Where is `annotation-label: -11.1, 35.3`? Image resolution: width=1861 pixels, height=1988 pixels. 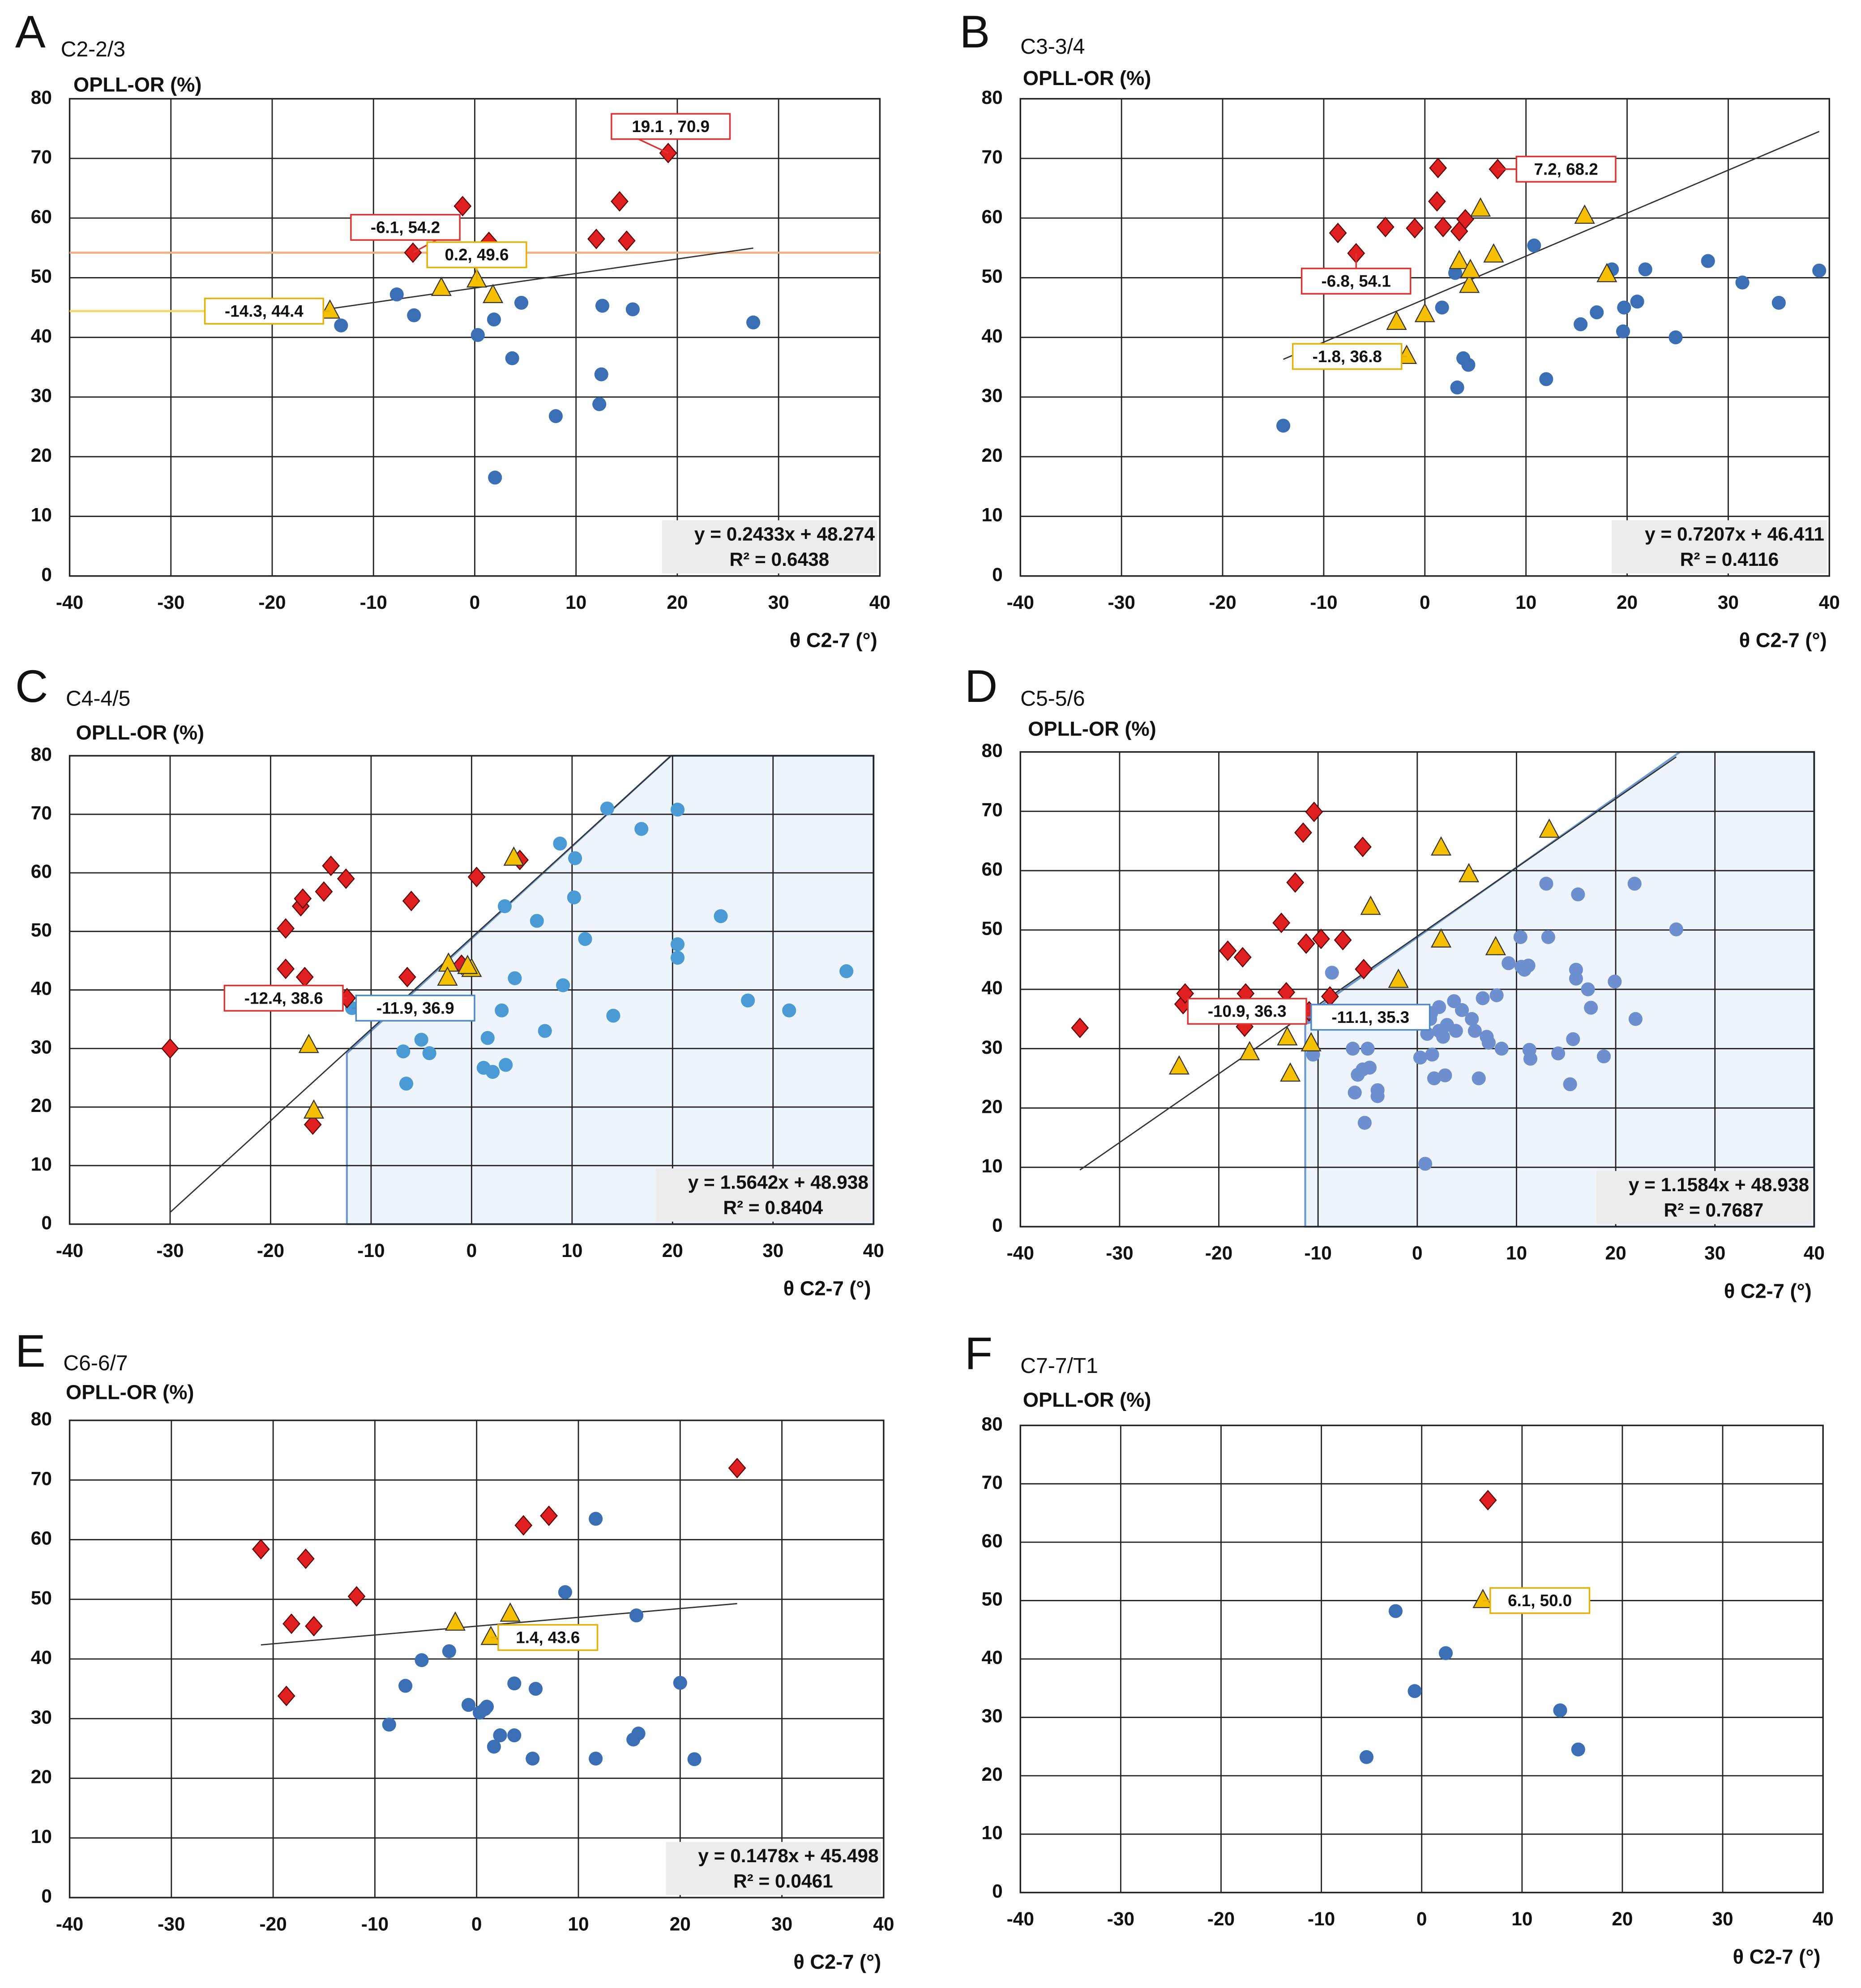
annotation-label: -11.1, 35.3 is located at coordinates (1370, 1017).